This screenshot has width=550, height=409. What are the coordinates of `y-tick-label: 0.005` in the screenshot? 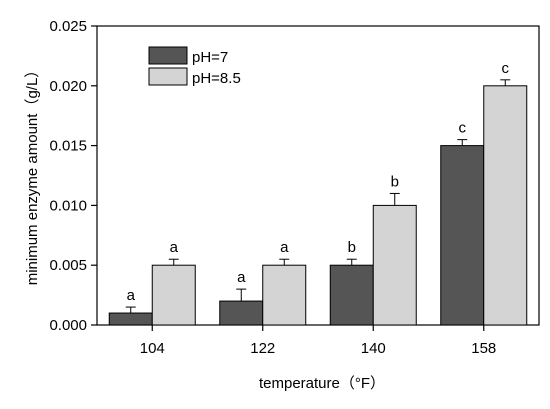 It's located at (68, 265).